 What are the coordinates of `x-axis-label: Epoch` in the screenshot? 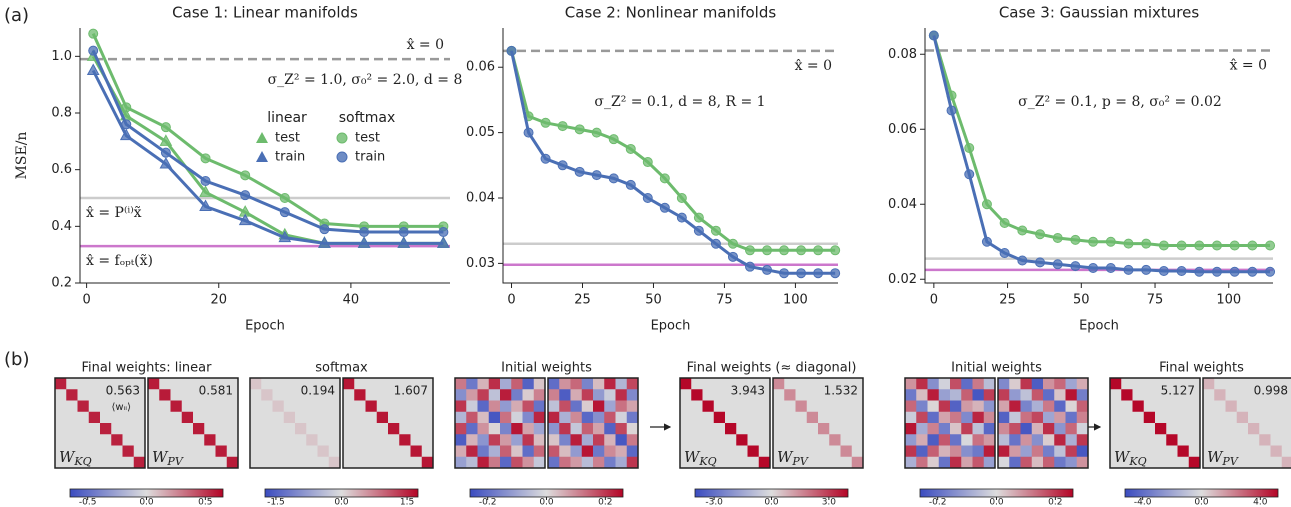 It's located at (671, 326).